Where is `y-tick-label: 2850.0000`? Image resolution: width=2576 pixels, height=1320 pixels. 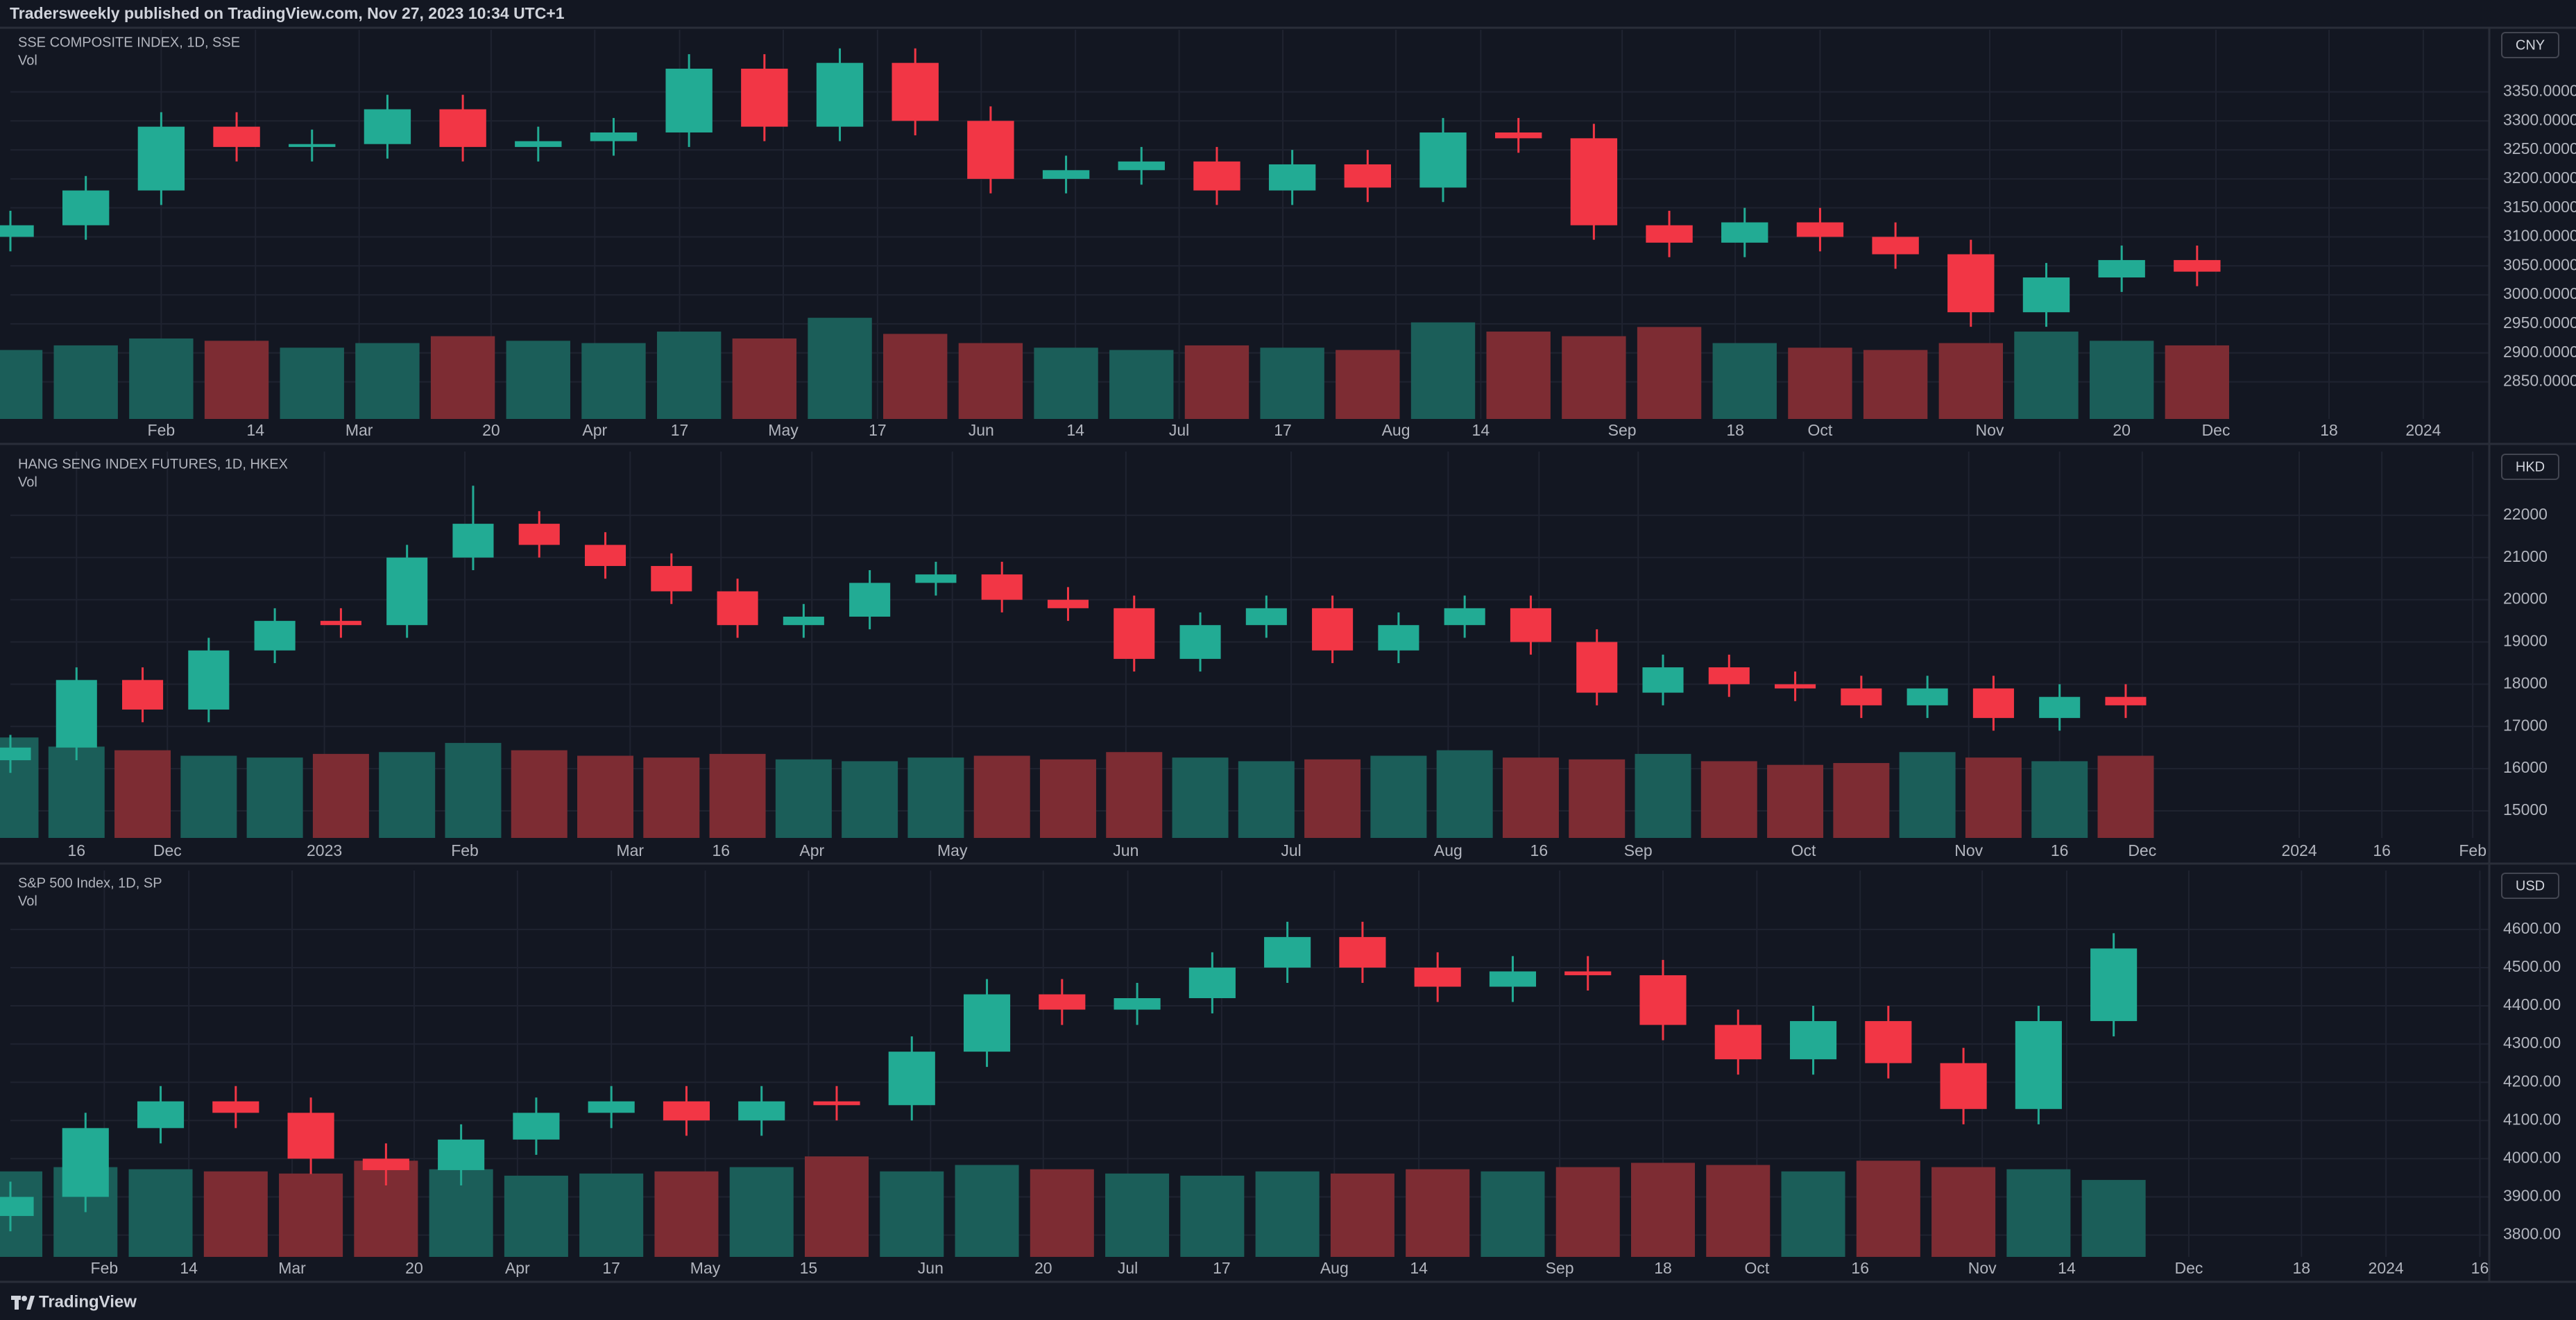
y-tick-label: 2850.0000 is located at coordinates (2539, 381).